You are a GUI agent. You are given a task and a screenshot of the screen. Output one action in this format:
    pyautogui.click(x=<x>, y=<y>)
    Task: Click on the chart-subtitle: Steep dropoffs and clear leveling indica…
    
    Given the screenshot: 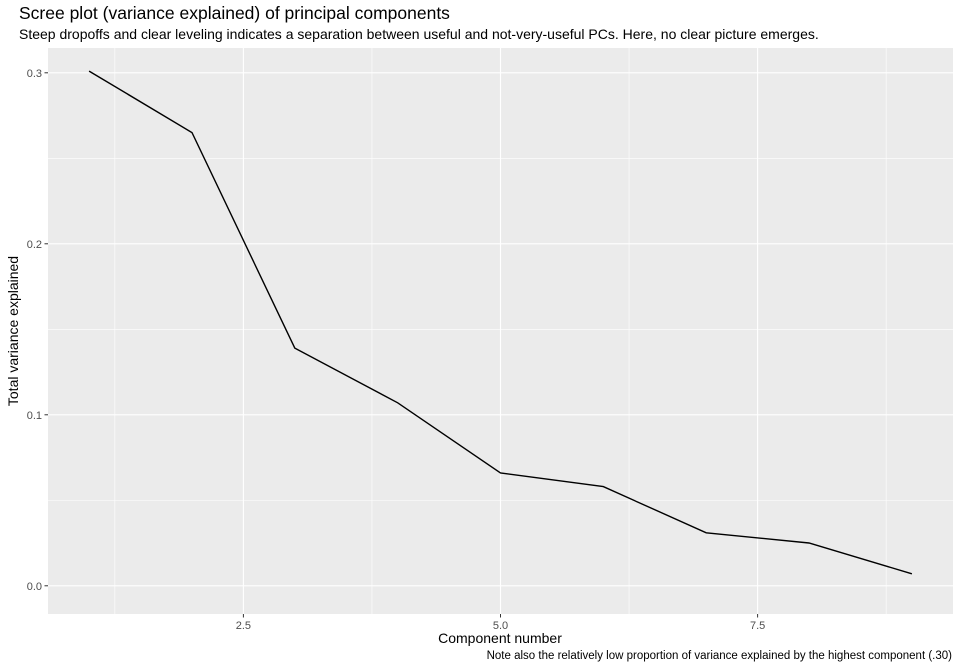 What is the action you would take?
    pyautogui.click(x=419, y=34)
    